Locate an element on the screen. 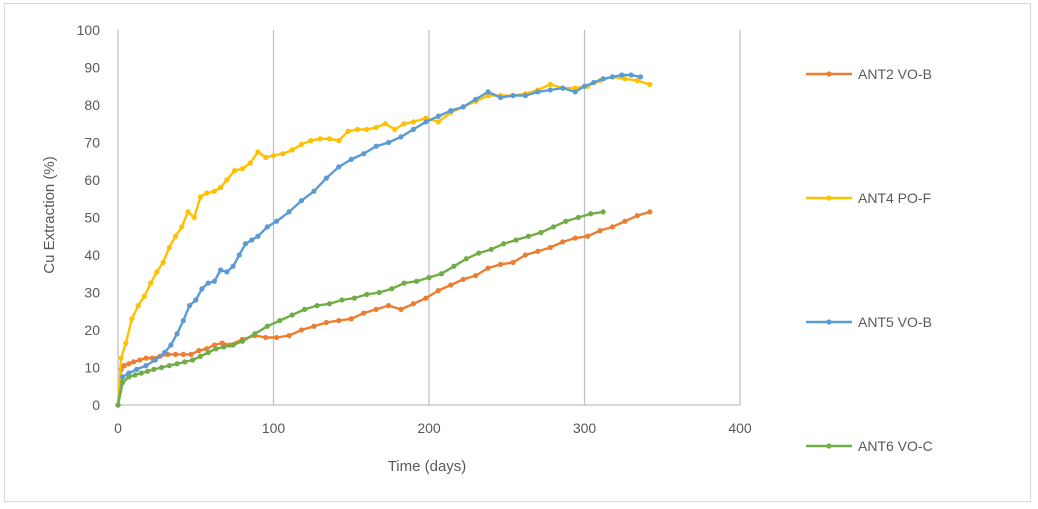 Image resolution: width=1038 pixels, height=509 pixels. legend-marker is located at coordinates (829, 198).